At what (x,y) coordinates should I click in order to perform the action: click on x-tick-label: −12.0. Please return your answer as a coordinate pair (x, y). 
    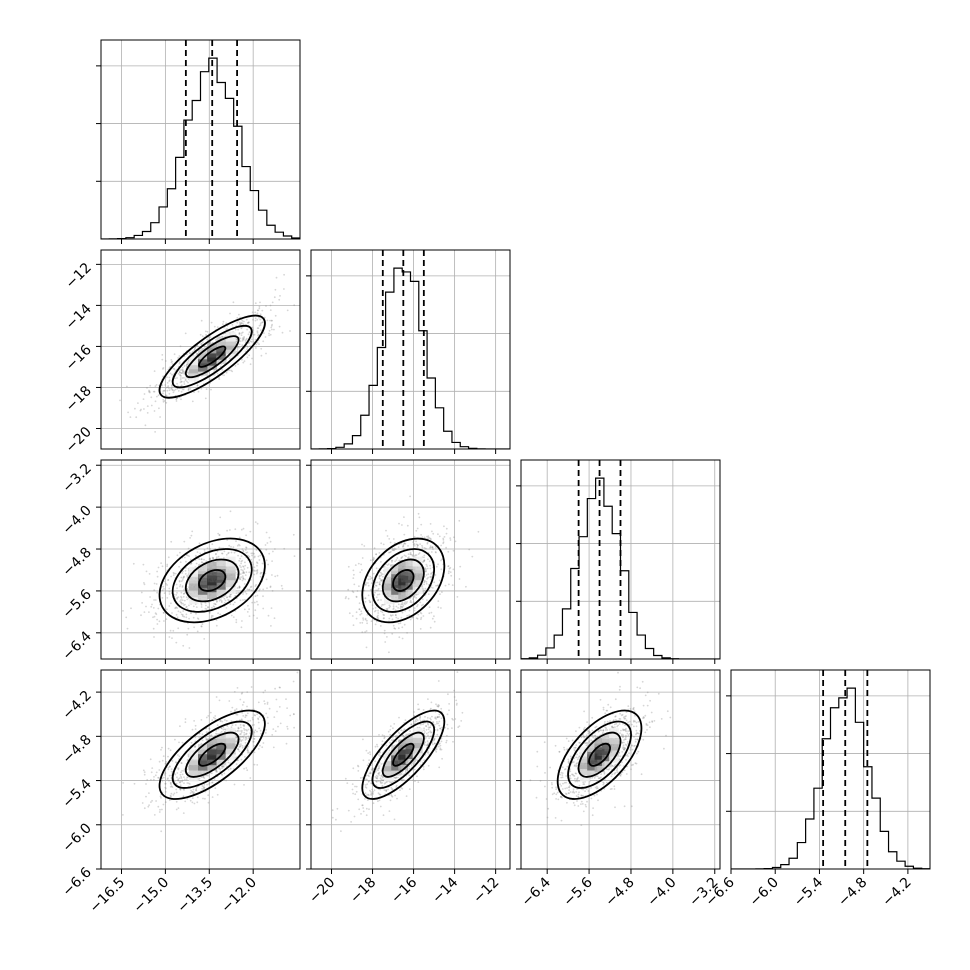
    Looking at the image, I should click on (239, 896).